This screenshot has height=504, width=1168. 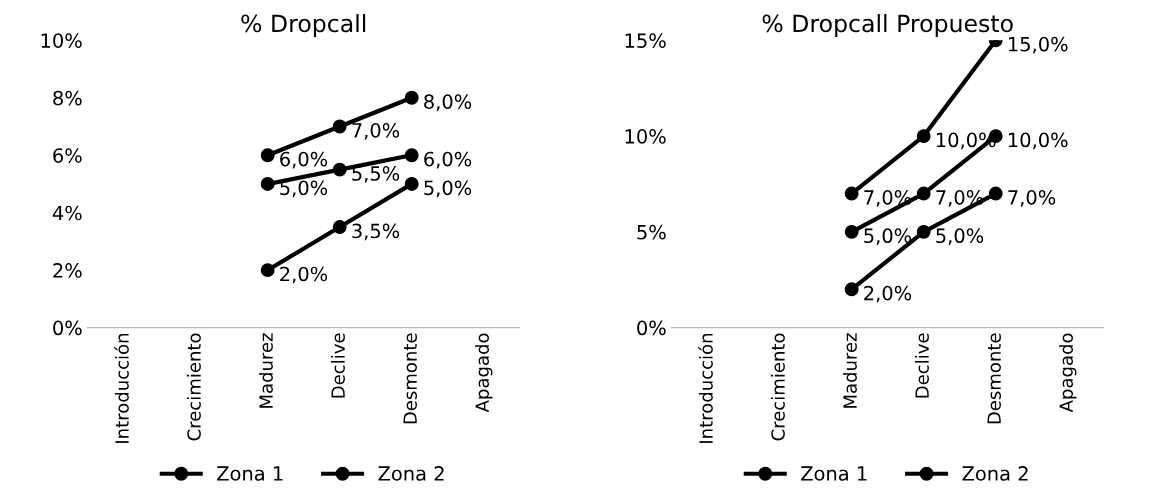 I want to click on y-tick-label: 15%, so click(x=645, y=40).